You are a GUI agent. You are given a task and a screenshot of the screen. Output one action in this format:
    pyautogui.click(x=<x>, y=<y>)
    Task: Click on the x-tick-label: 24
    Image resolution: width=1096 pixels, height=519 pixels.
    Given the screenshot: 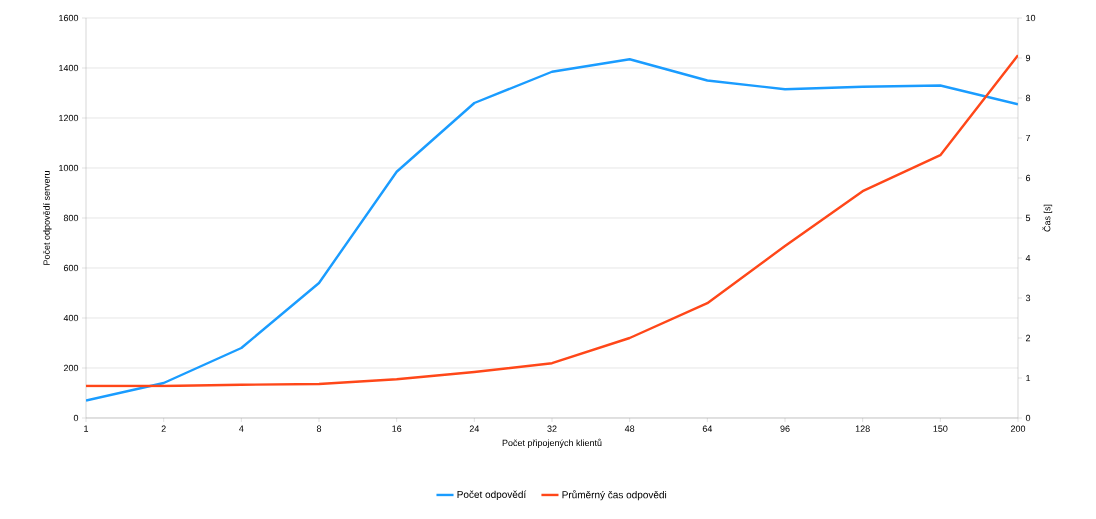 What is the action you would take?
    pyautogui.click(x=474, y=428)
    